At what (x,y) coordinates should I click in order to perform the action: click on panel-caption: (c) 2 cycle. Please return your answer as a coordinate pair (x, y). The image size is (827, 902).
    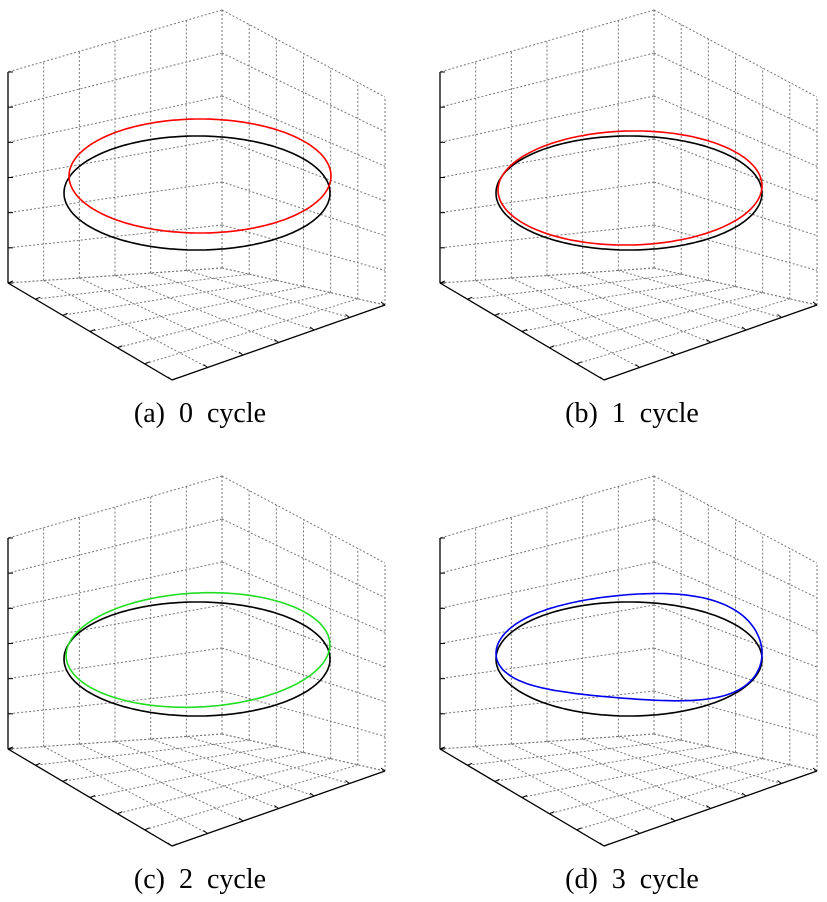
    Looking at the image, I should click on (200, 879).